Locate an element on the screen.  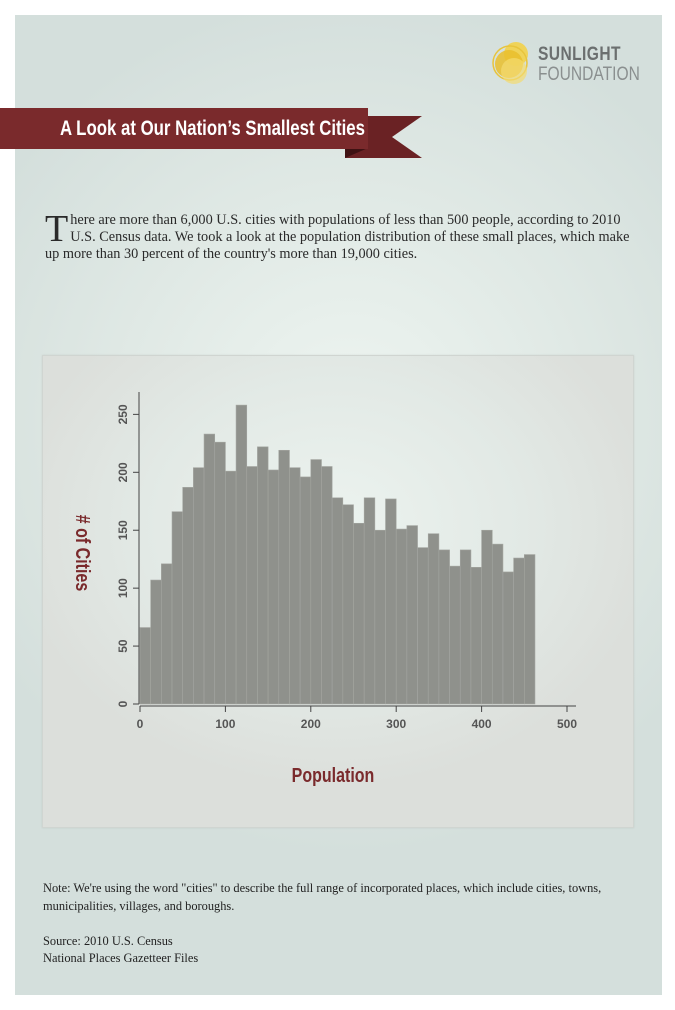
x-tick-label: 300 is located at coordinates (396, 724).